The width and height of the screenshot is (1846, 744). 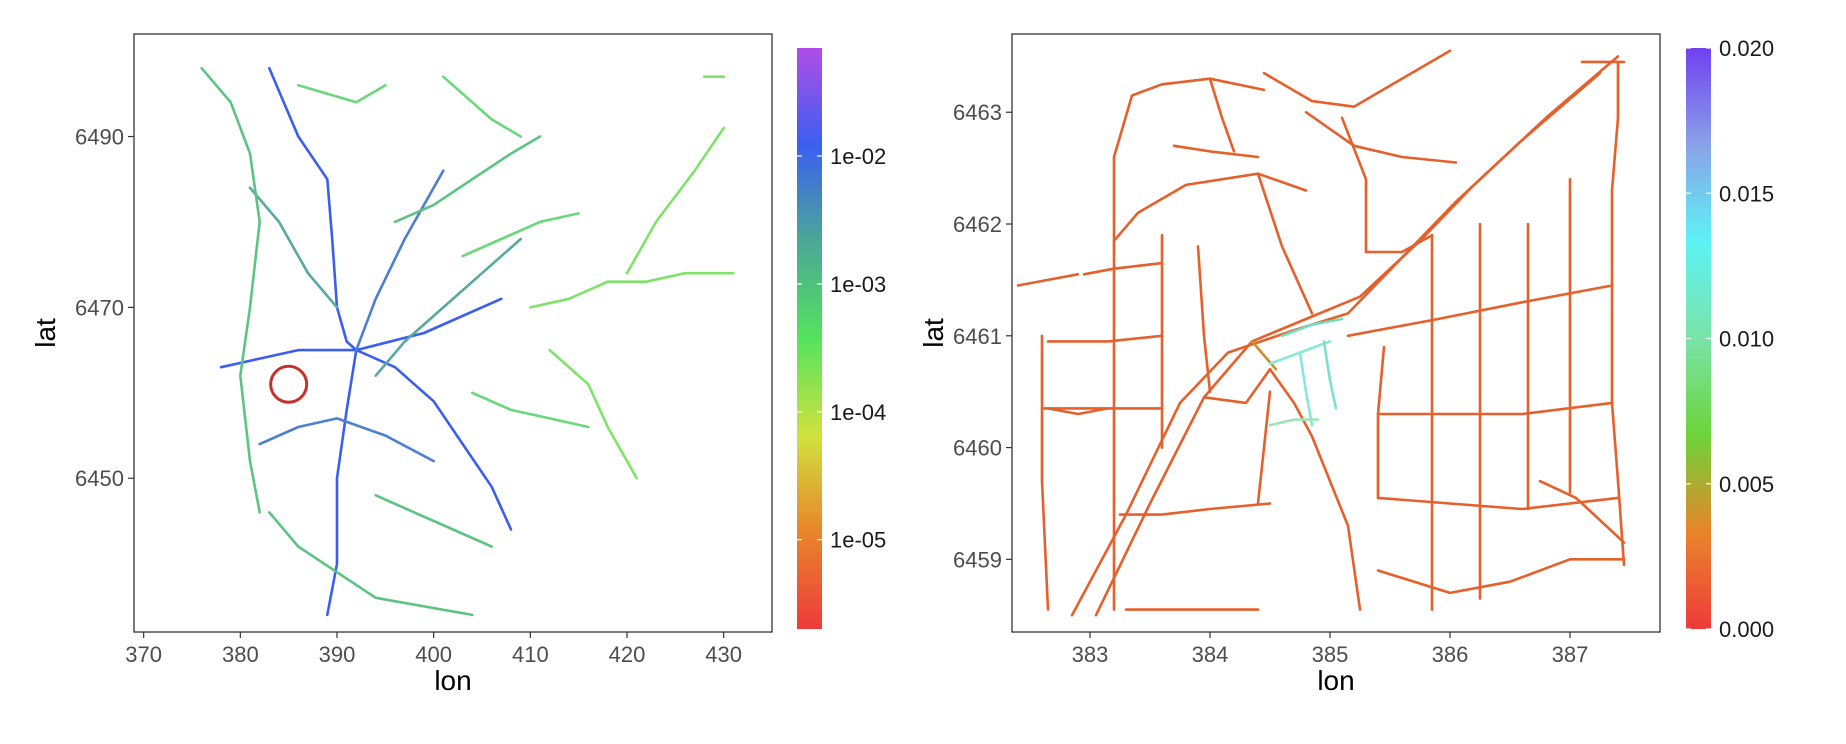 What do you see at coordinates (1746, 629) in the screenshot?
I see `colorbar-tick-label: 0.000` at bounding box center [1746, 629].